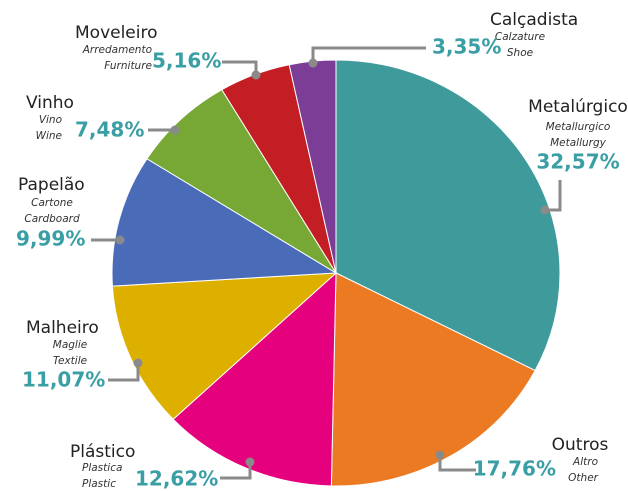 This screenshot has width=628, height=491. What do you see at coordinates (63, 380) in the screenshot?
I see `value-label: 11,07%` at bounding box center [63, 380].